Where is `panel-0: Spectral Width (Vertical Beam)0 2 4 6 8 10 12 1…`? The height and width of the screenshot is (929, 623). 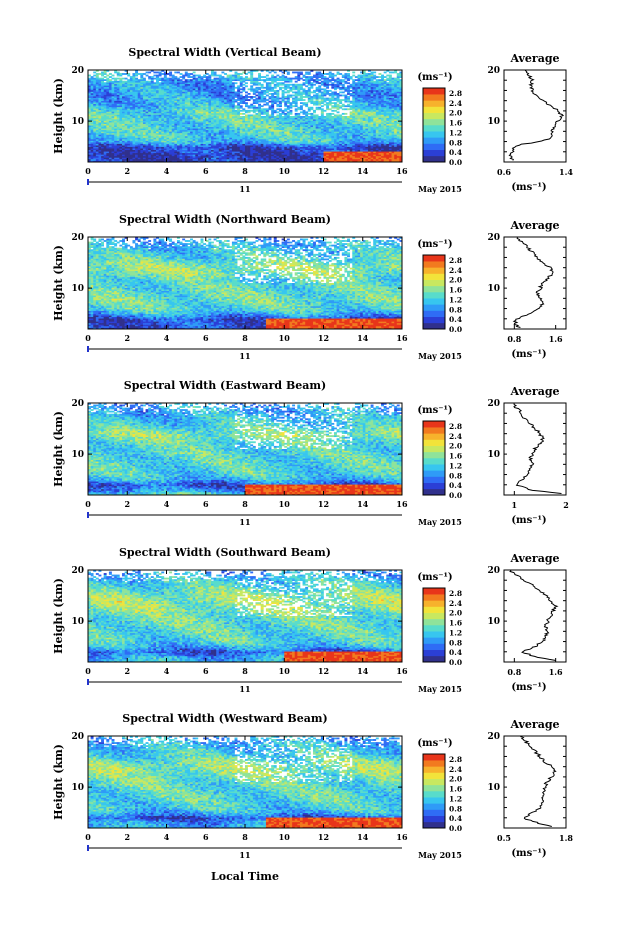
panel-0: Spectral Width (Vertical Beam)0 2 4 6 8 10 12 1… is located at coordinates (312, 120).